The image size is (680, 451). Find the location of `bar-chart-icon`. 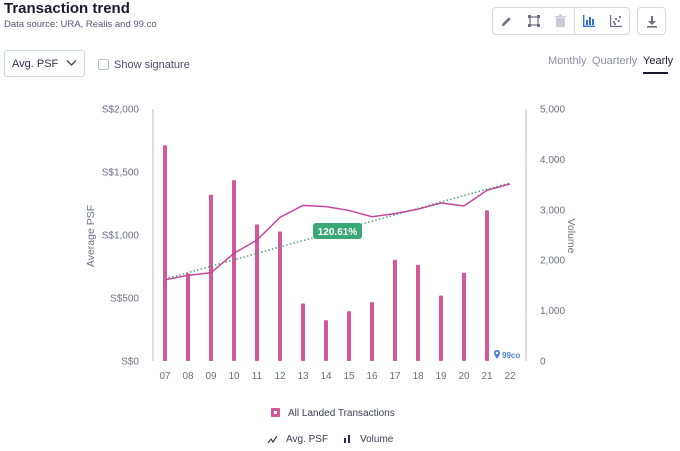

bar-chart-icon is located at coordinates (588, 21).